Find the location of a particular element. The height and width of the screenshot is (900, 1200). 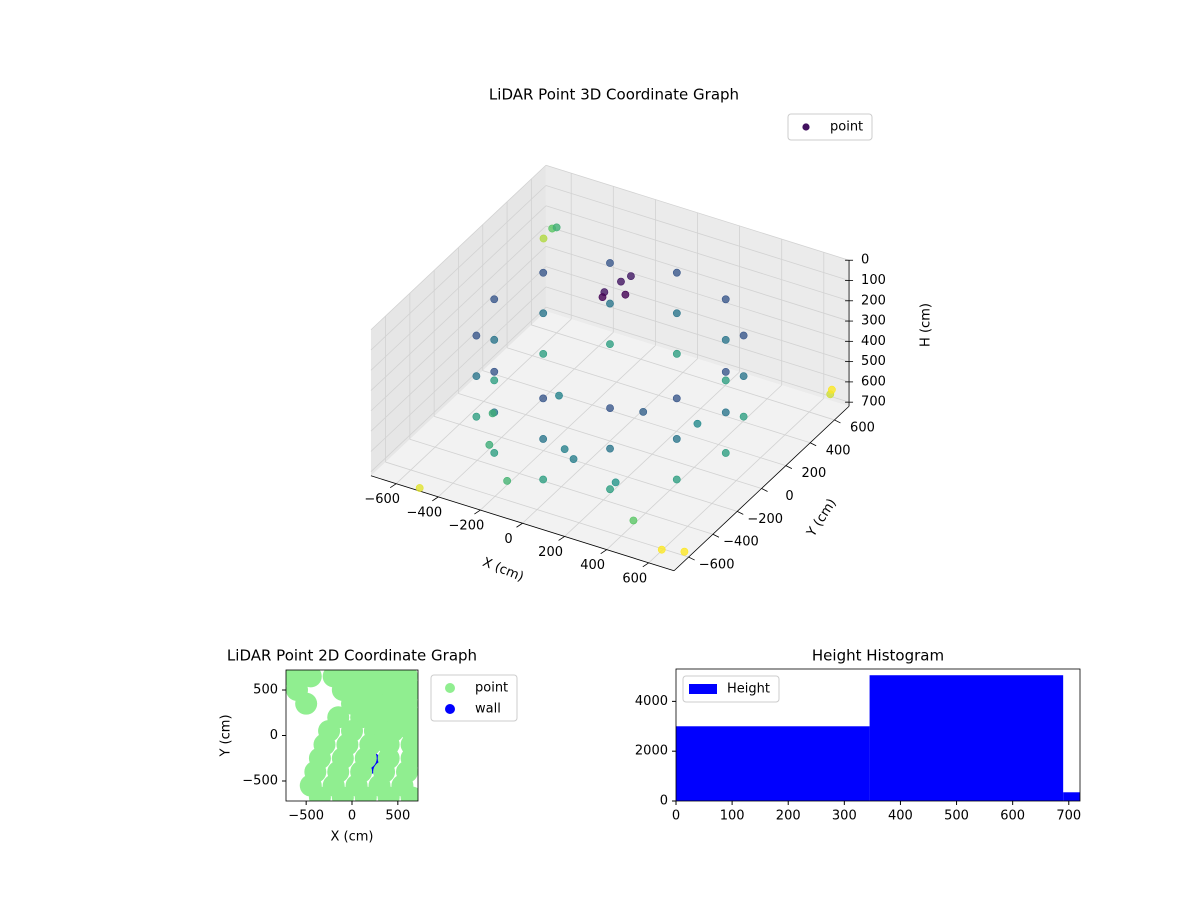

x-tick-label: −600 is located at coordinates (382, 499).